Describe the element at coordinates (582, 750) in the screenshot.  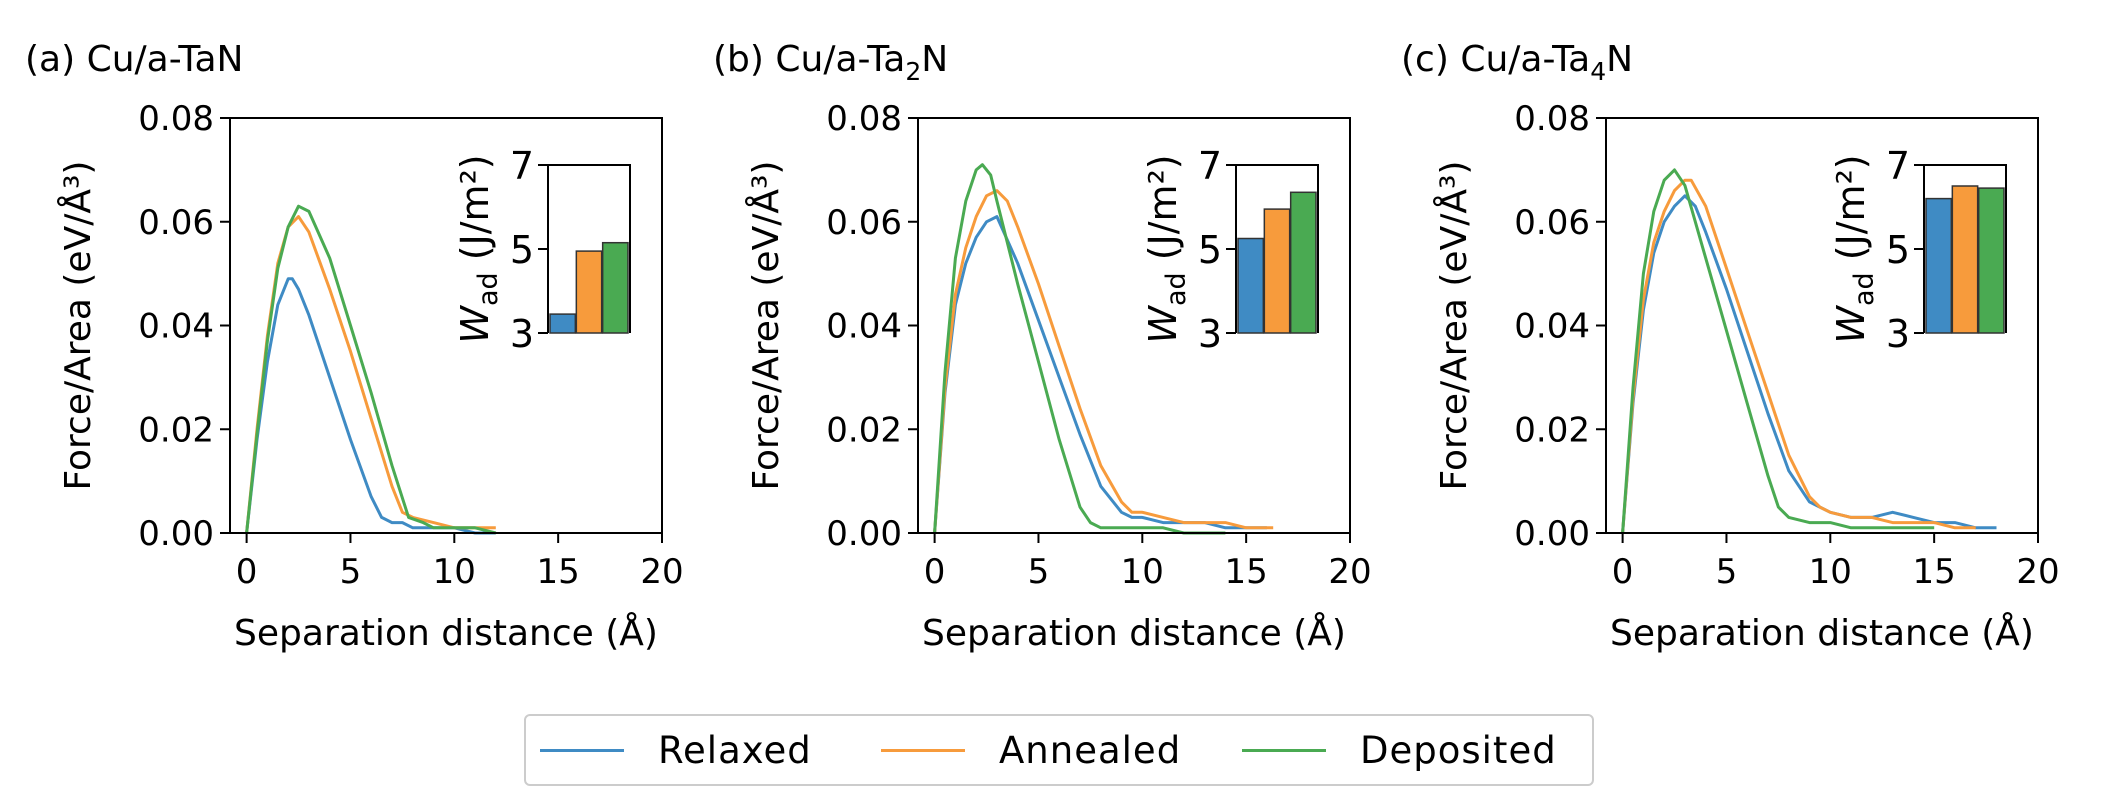
I see `legend-swatch-relaxed` at that location.